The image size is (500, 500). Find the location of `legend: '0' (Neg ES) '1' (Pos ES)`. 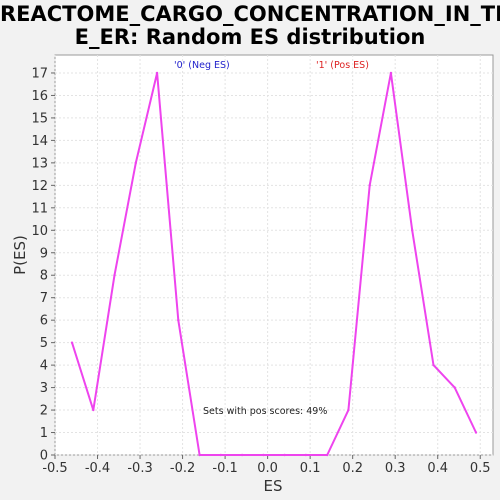

legend: '0' (Neg ES) '1' (Pos ES) is located at coordinates (271, 65).